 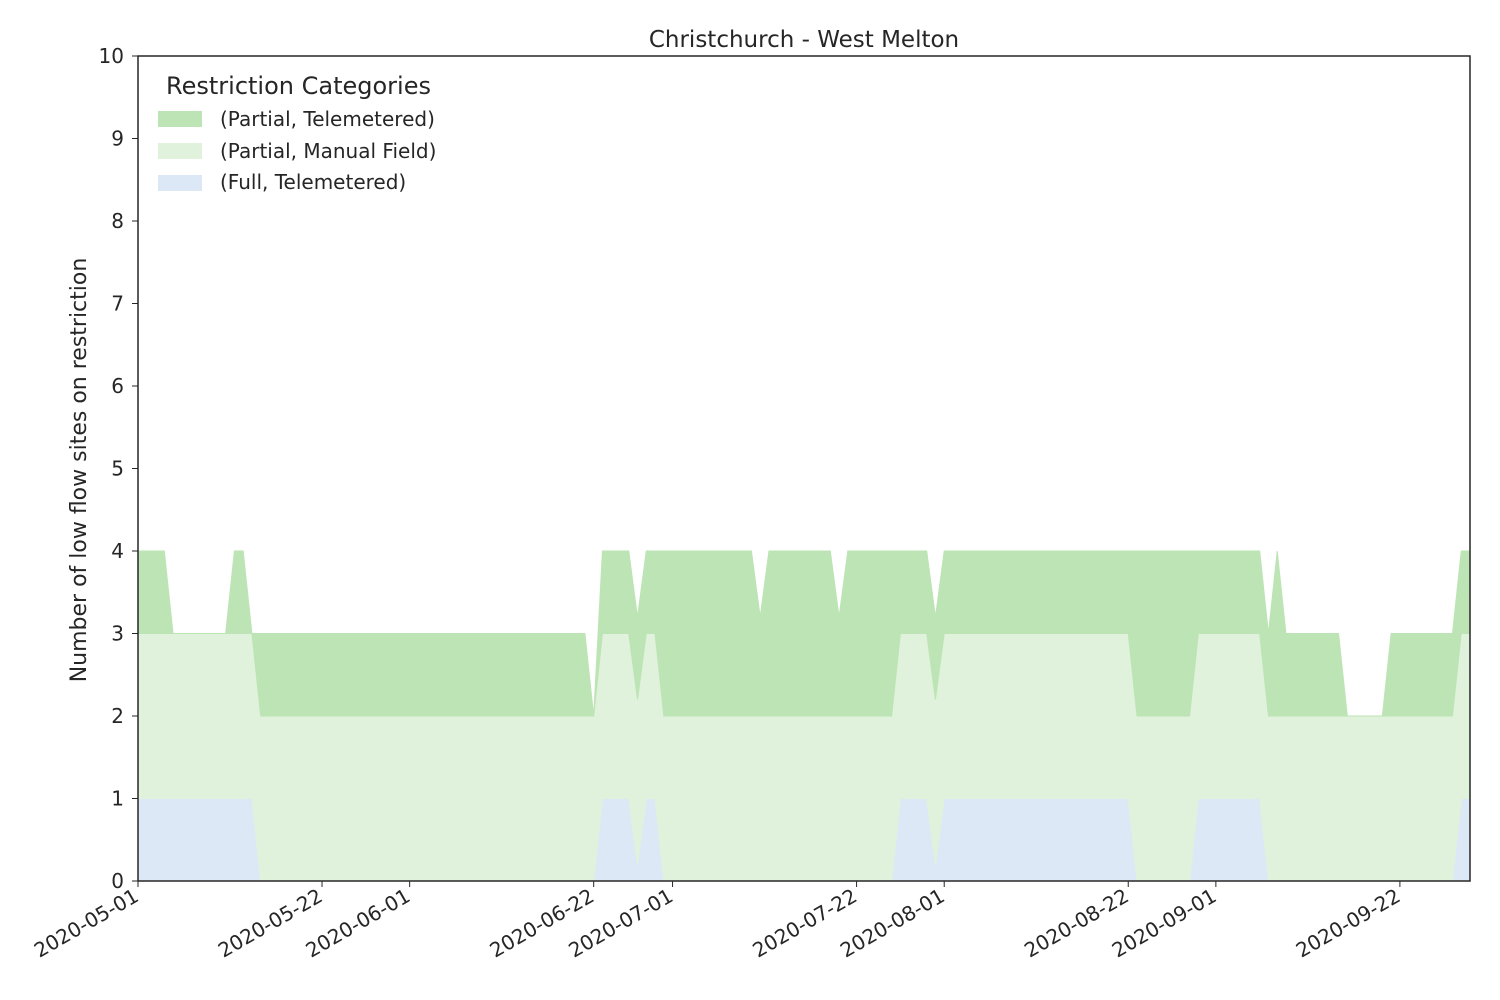 I want to click on y-tick-label: 5, so click(x=117, y=469).